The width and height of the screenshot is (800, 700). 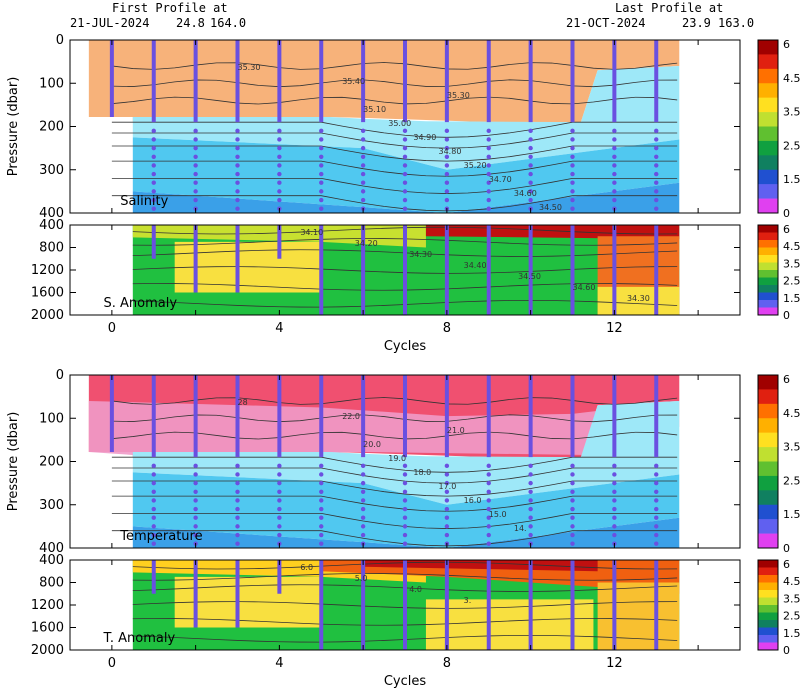 I want to click on y-tick-label: 1600, so click(x=47, y=628).